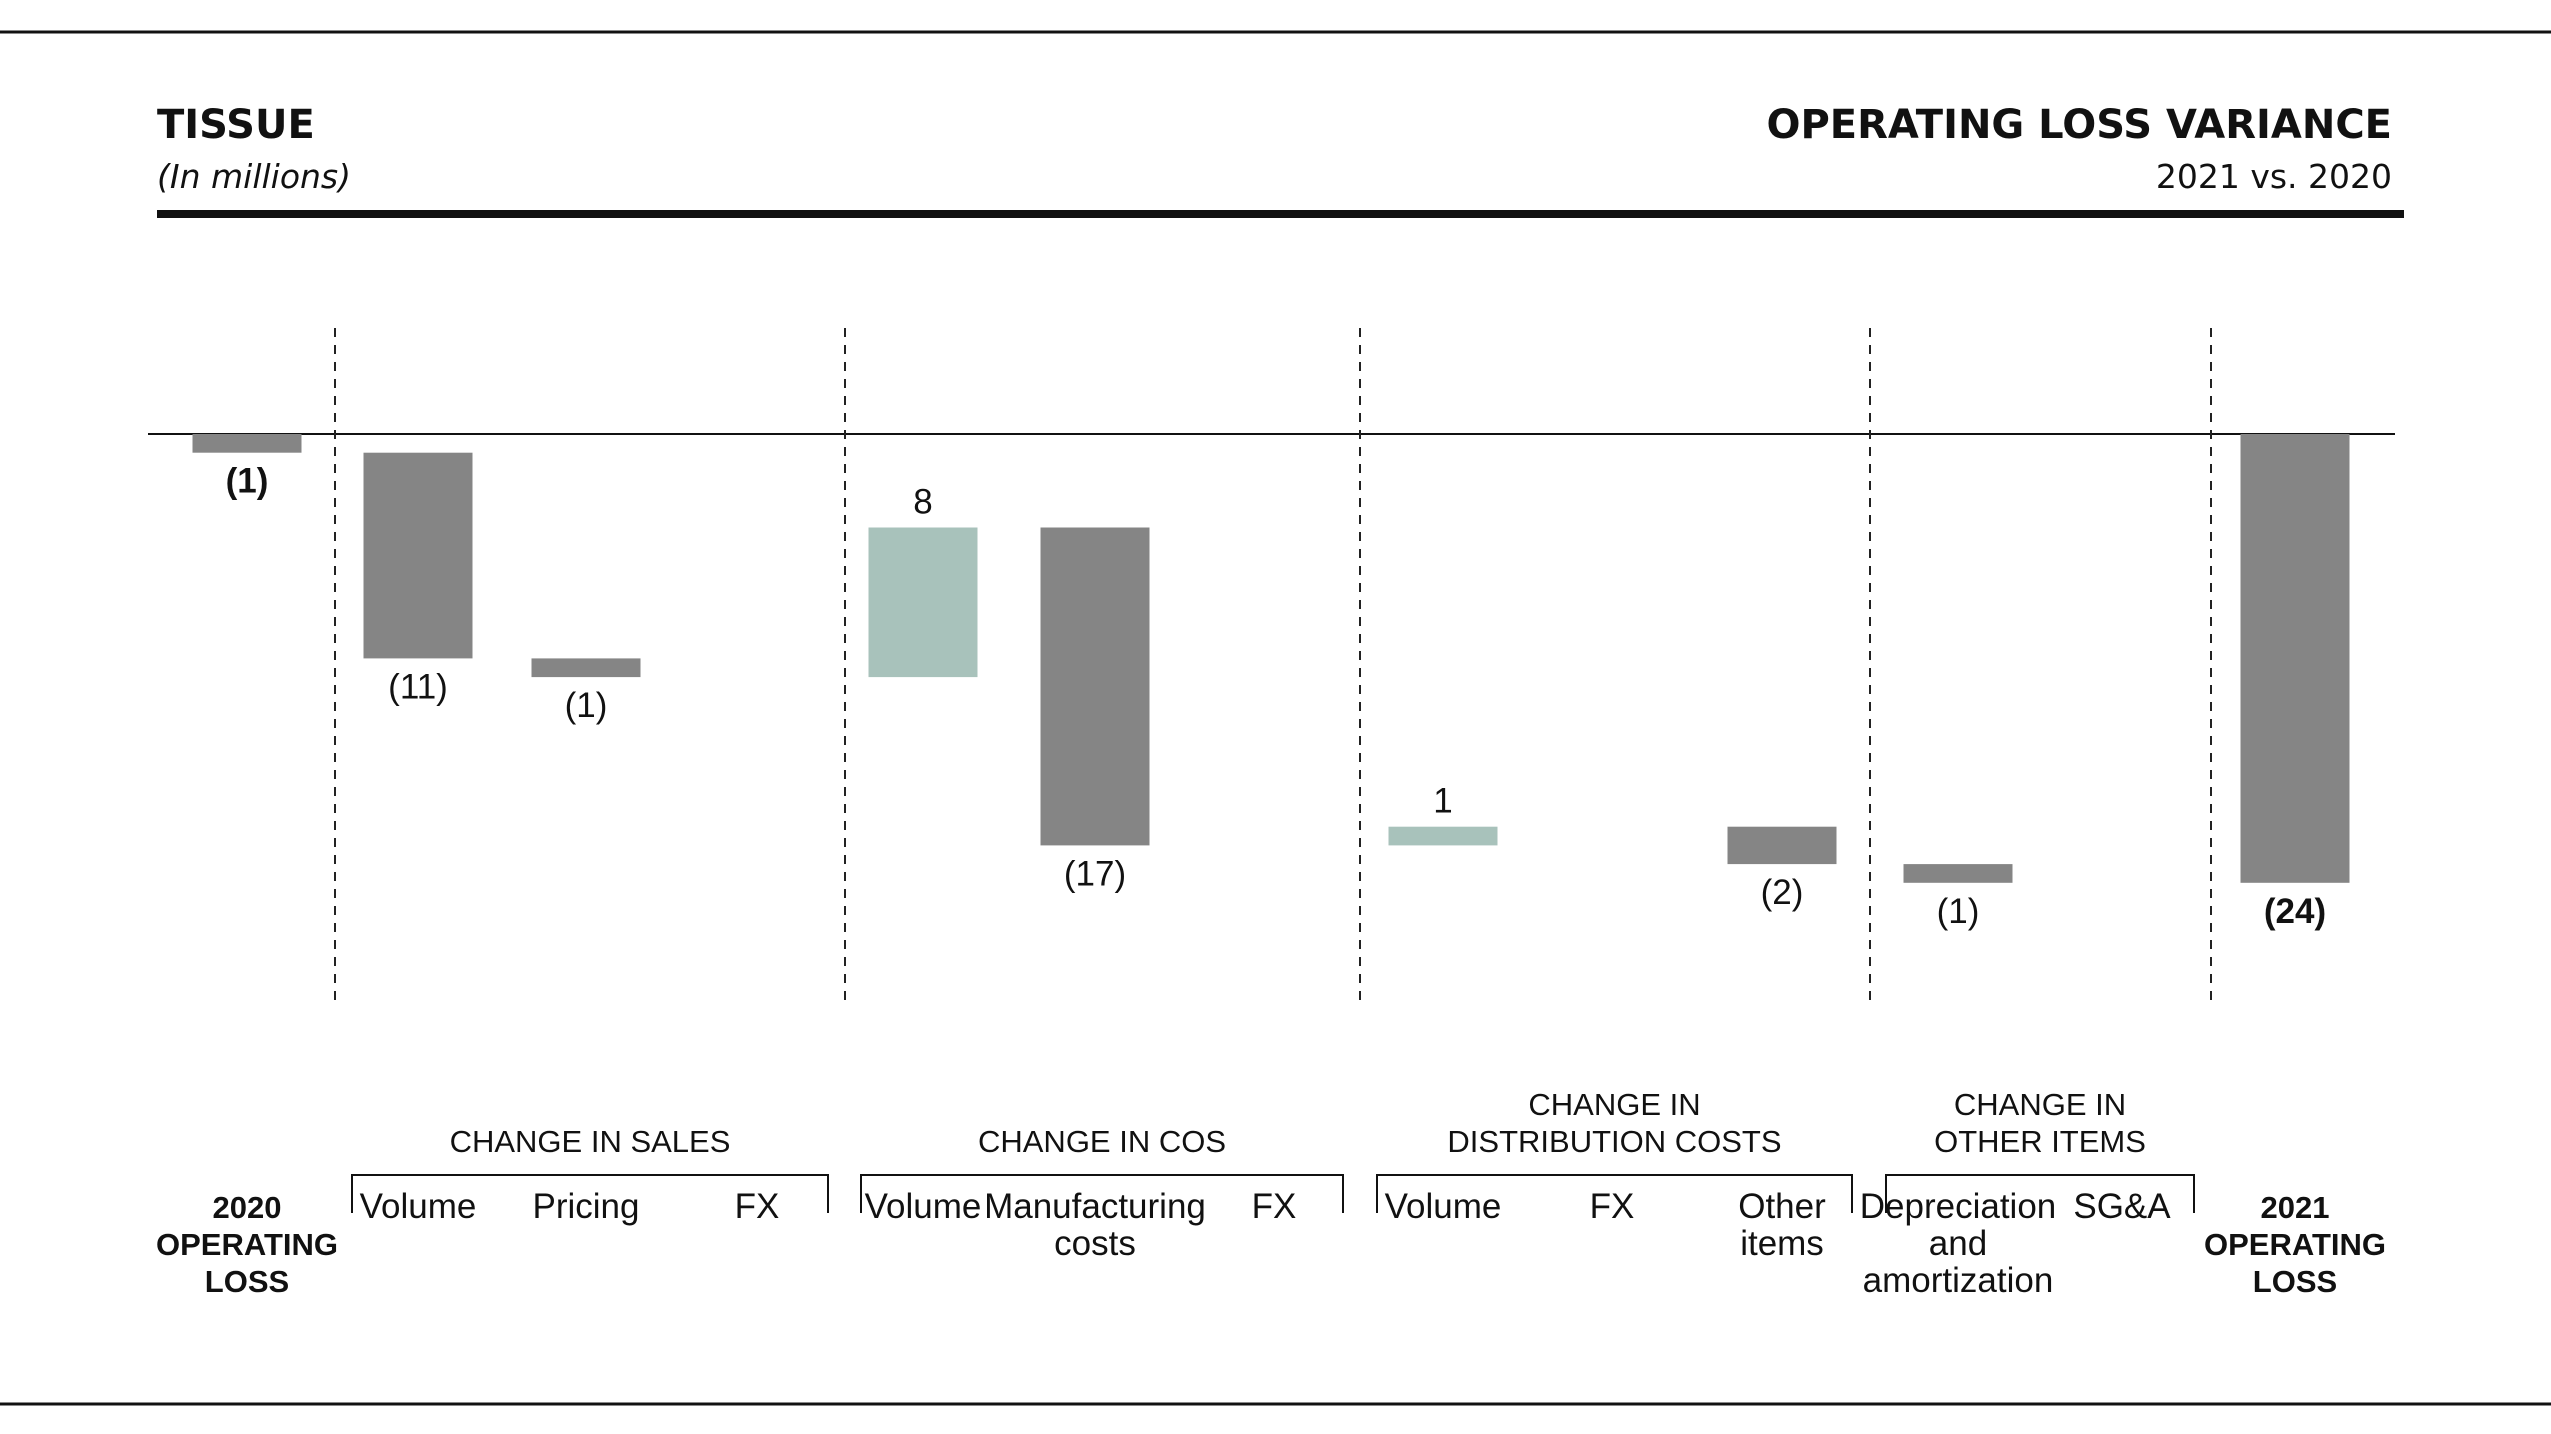 This screenshot has height=1434, width=2551. What do you see at coordinates (1958, 911) in the screenshot?
I see `value-label-11: (1)` at bounding box center [1958, 911].